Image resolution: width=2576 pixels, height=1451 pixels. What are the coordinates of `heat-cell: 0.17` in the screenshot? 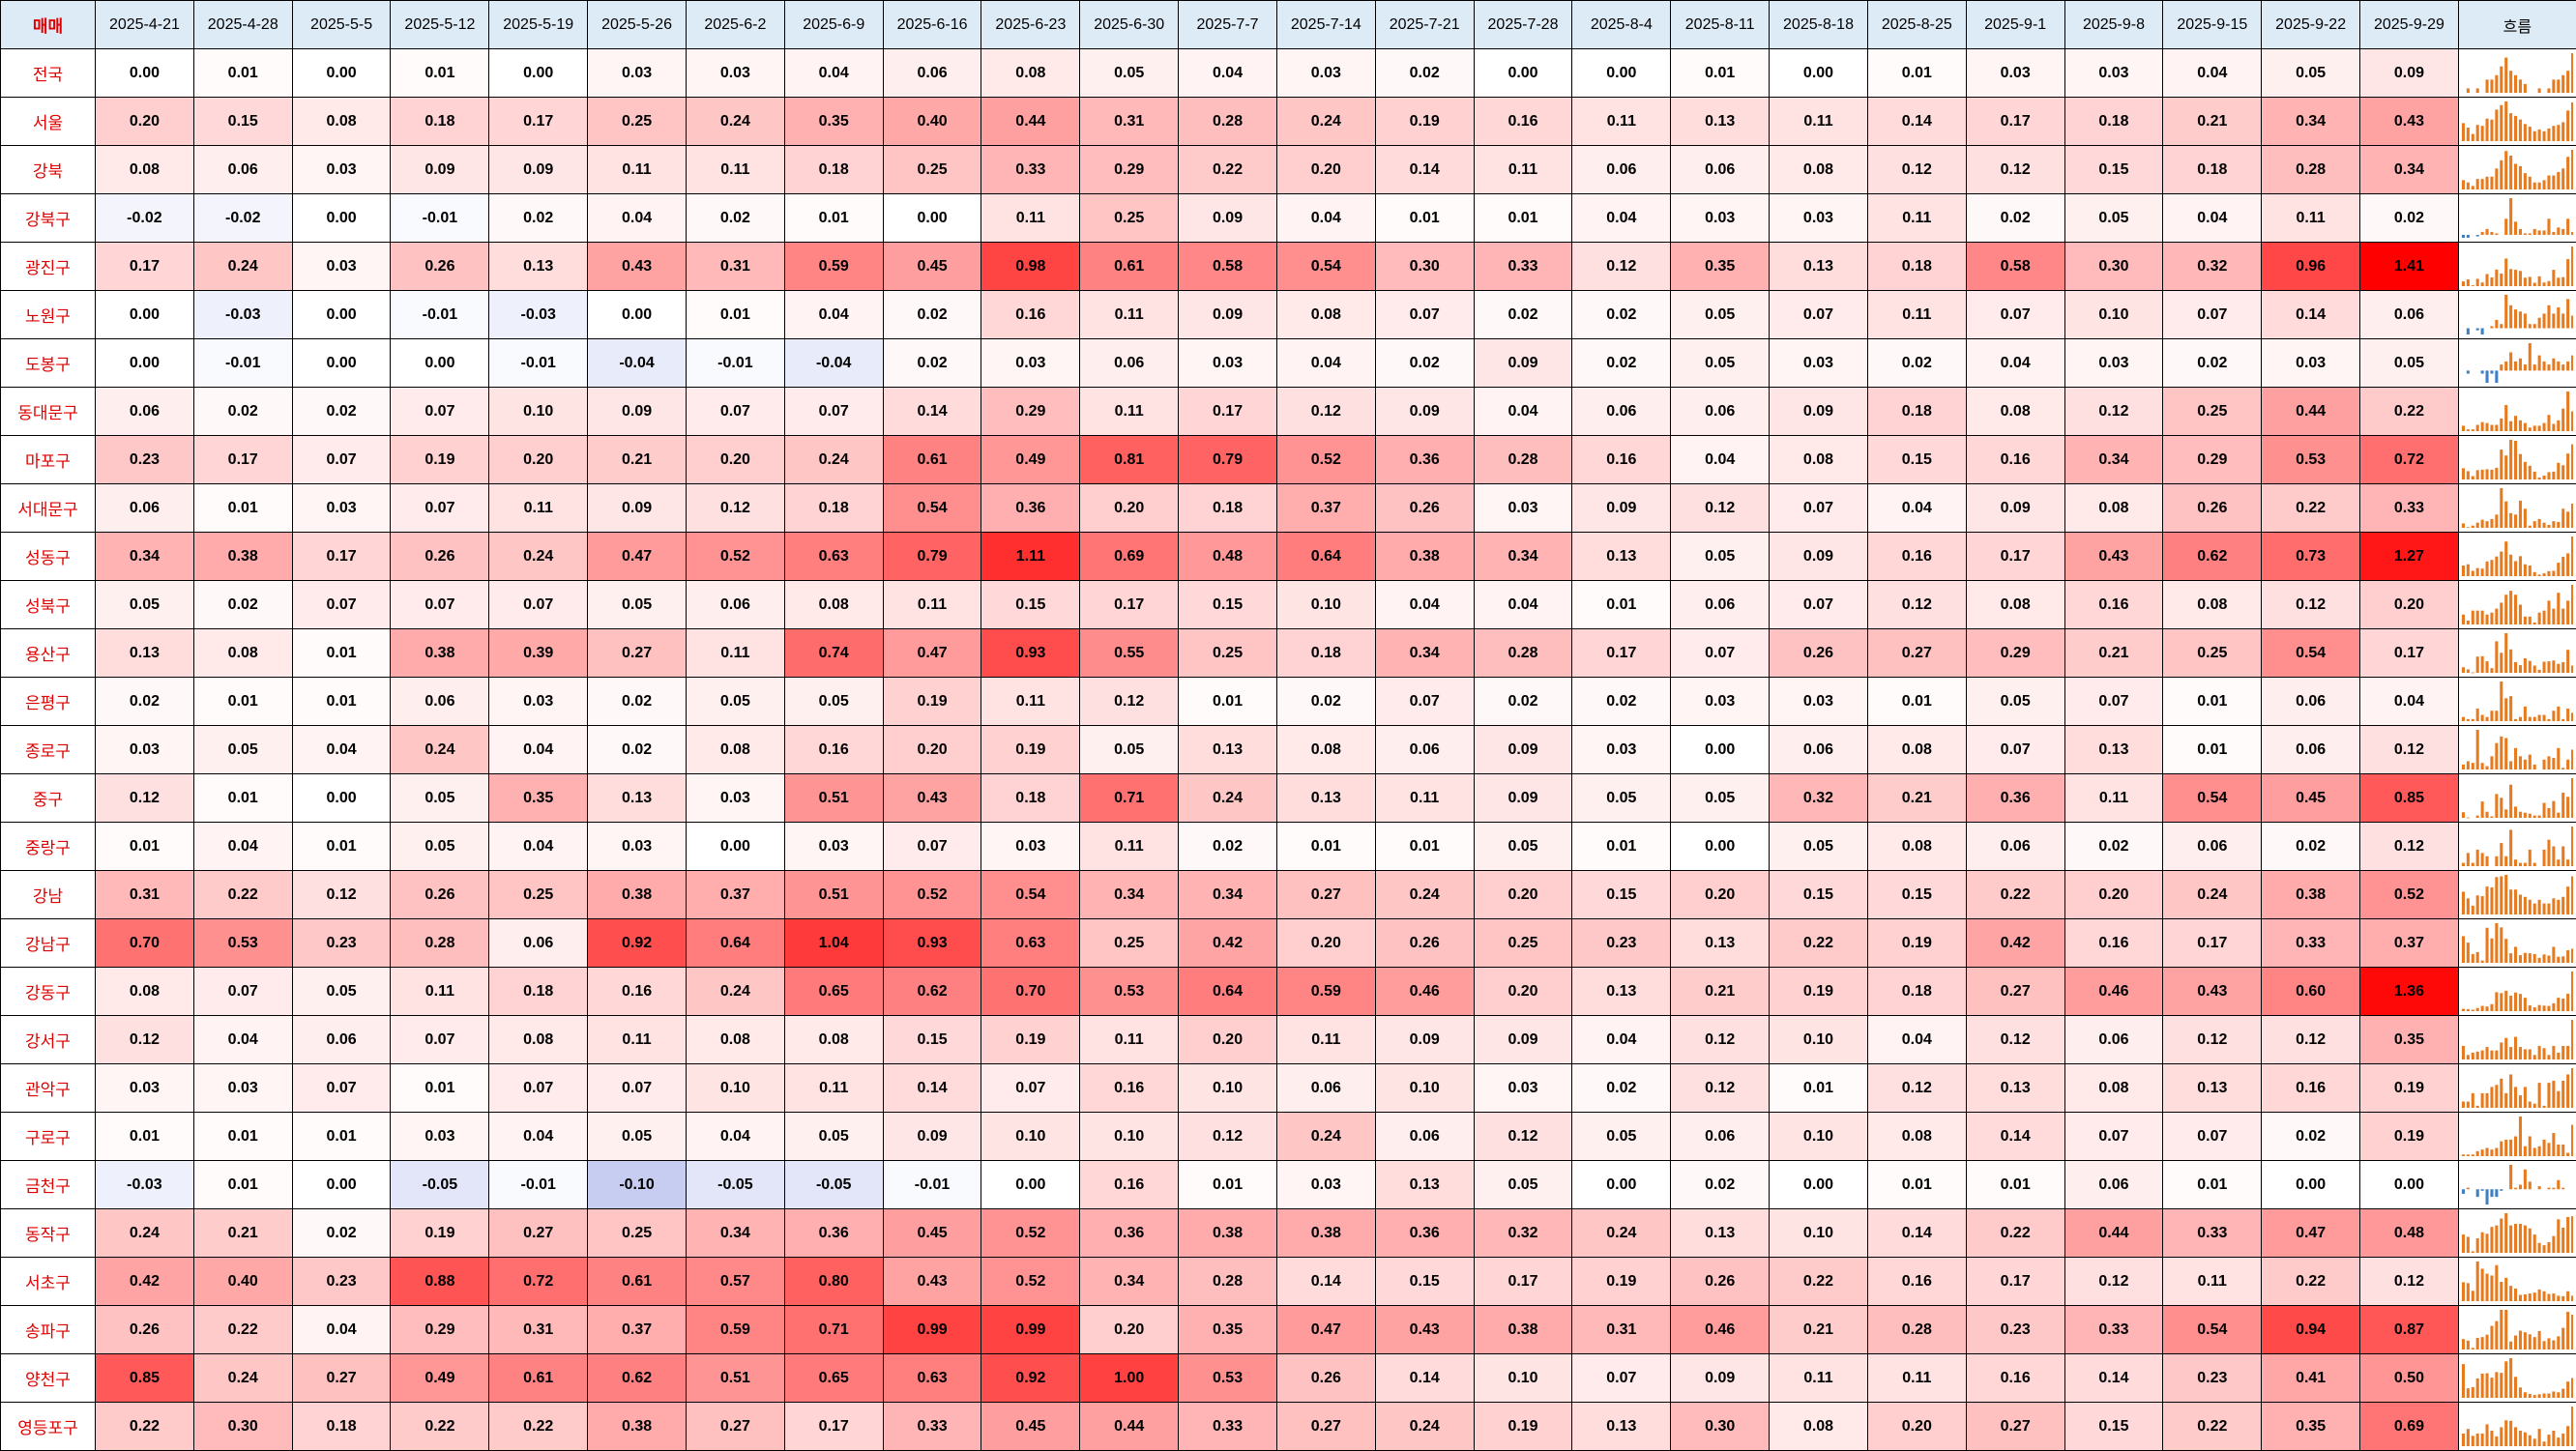 It's located at (2409, 653).